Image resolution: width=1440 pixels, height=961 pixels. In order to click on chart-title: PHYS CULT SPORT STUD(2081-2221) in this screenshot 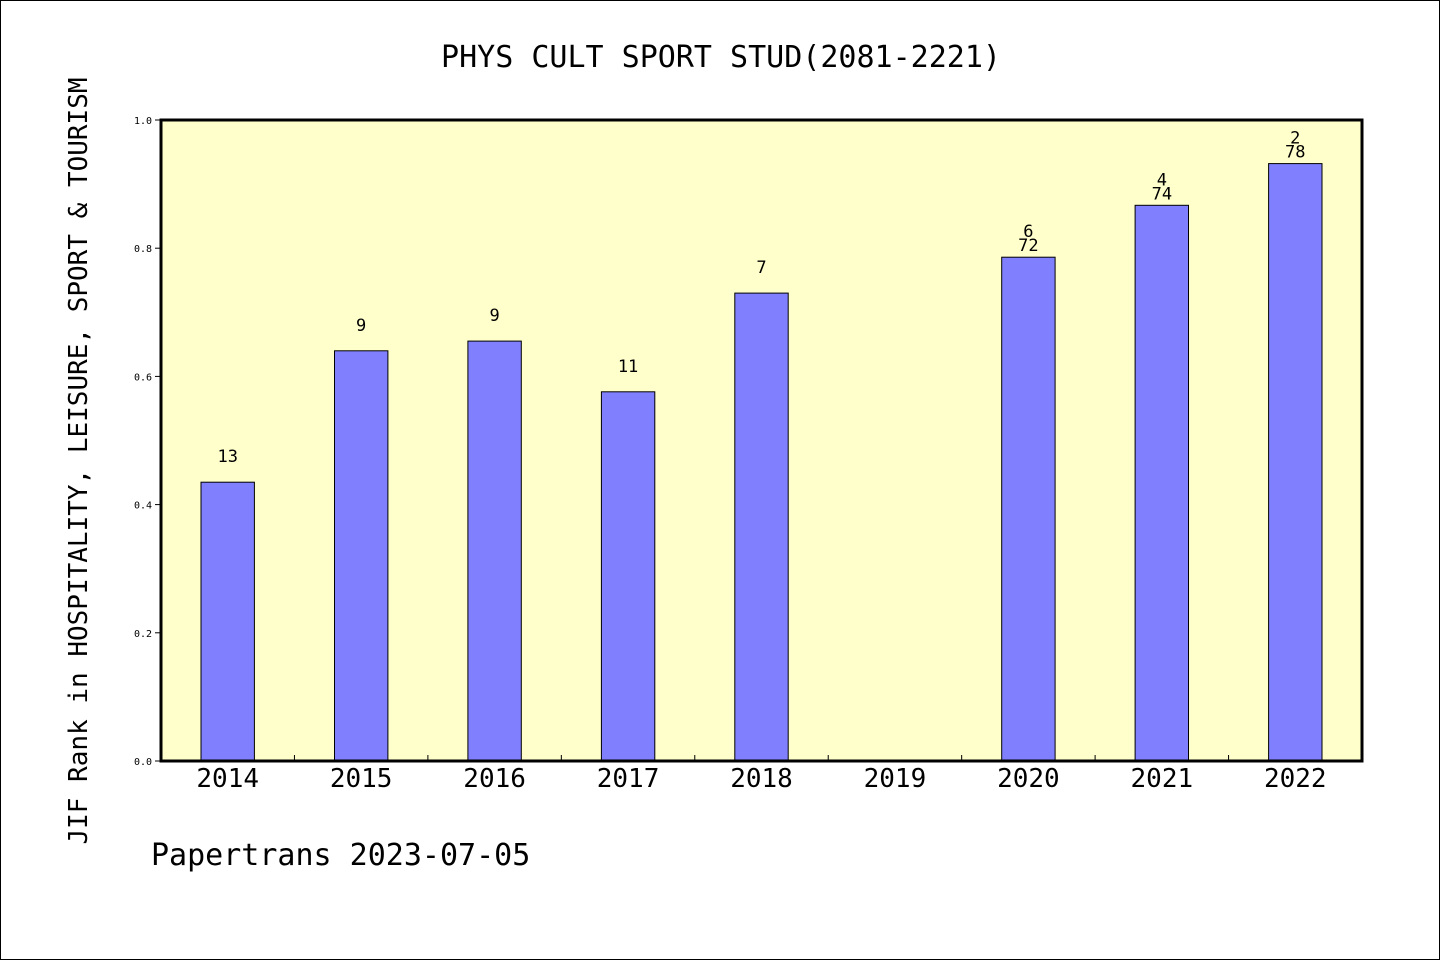, I will do `click(721, 57)`.